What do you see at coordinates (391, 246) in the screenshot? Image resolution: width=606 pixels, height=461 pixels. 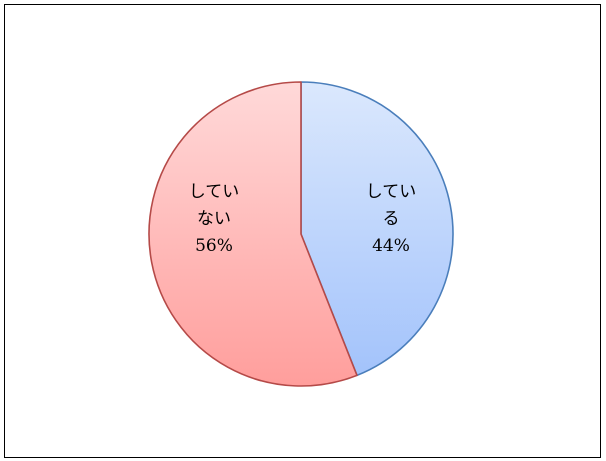 I see `pie-label-1-line-3: 44%` at bounding box center [391, 246].